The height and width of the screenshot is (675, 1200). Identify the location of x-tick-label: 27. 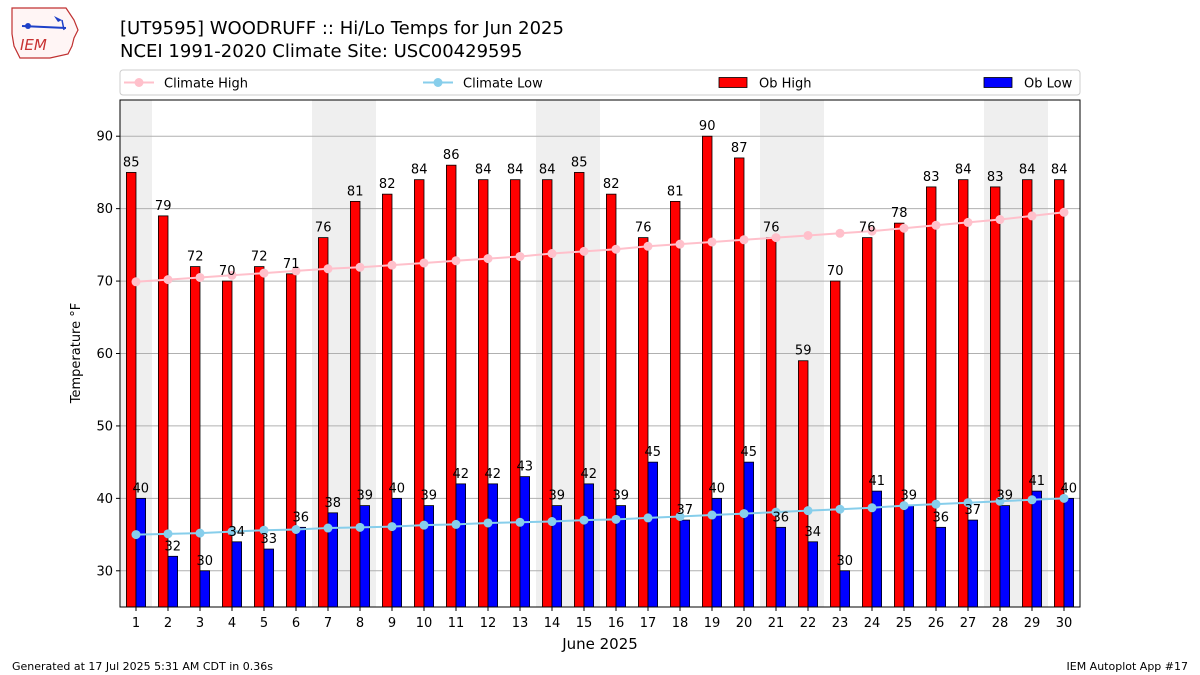
(968, 623).